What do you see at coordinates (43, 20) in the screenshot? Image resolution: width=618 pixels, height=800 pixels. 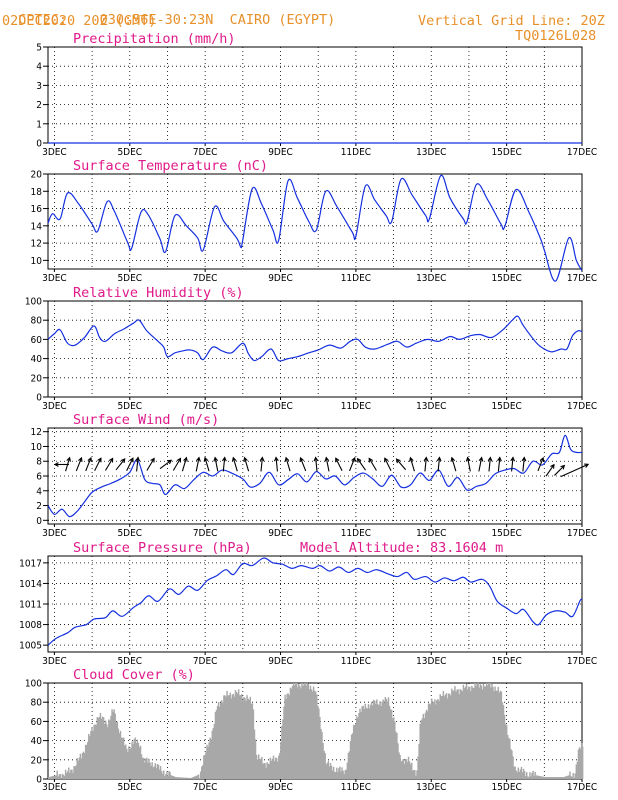 I see `header-org: CPTEC:` at bounding box center [43, 20].